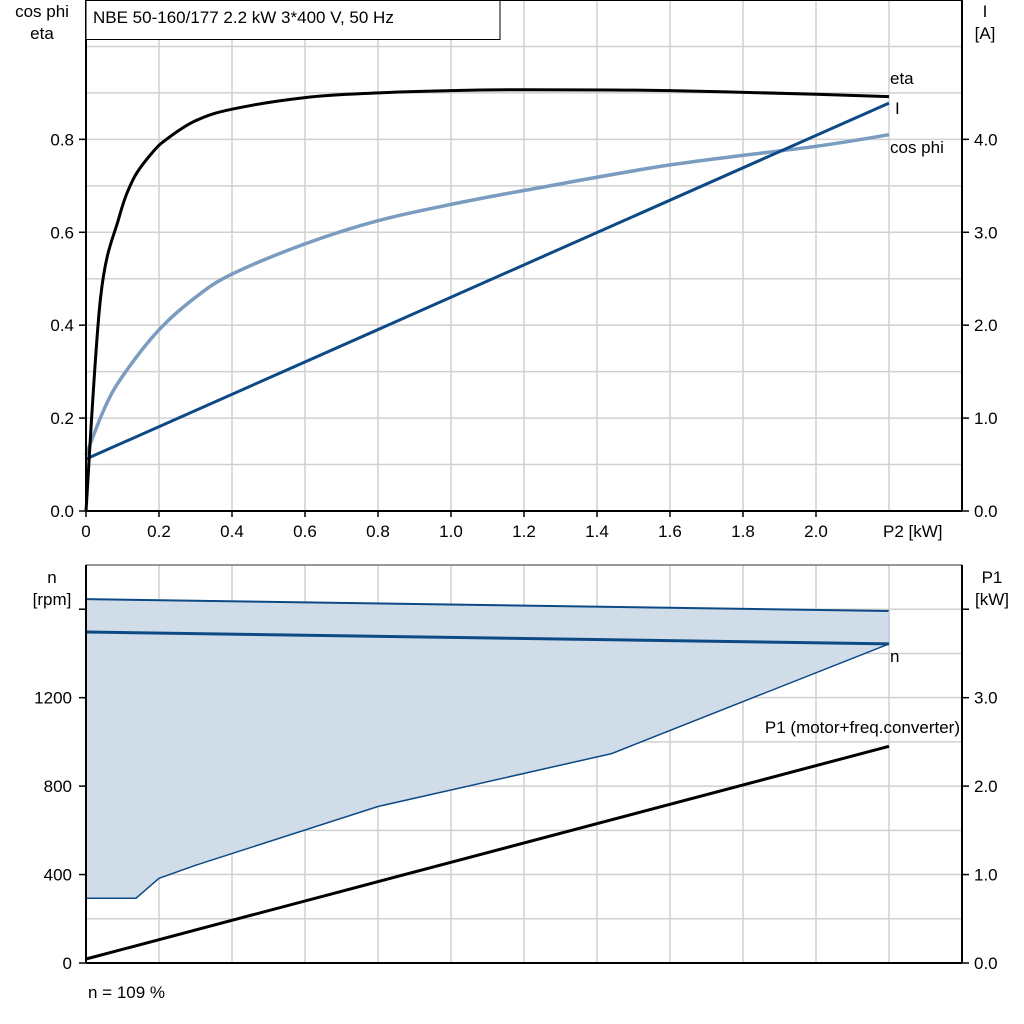 This screenshot has width=1024, height=1024. What do you see at coordinates (58, 786) in the screenshot?
I see `y-tick-label: 800` at bounding box center [58, 786].